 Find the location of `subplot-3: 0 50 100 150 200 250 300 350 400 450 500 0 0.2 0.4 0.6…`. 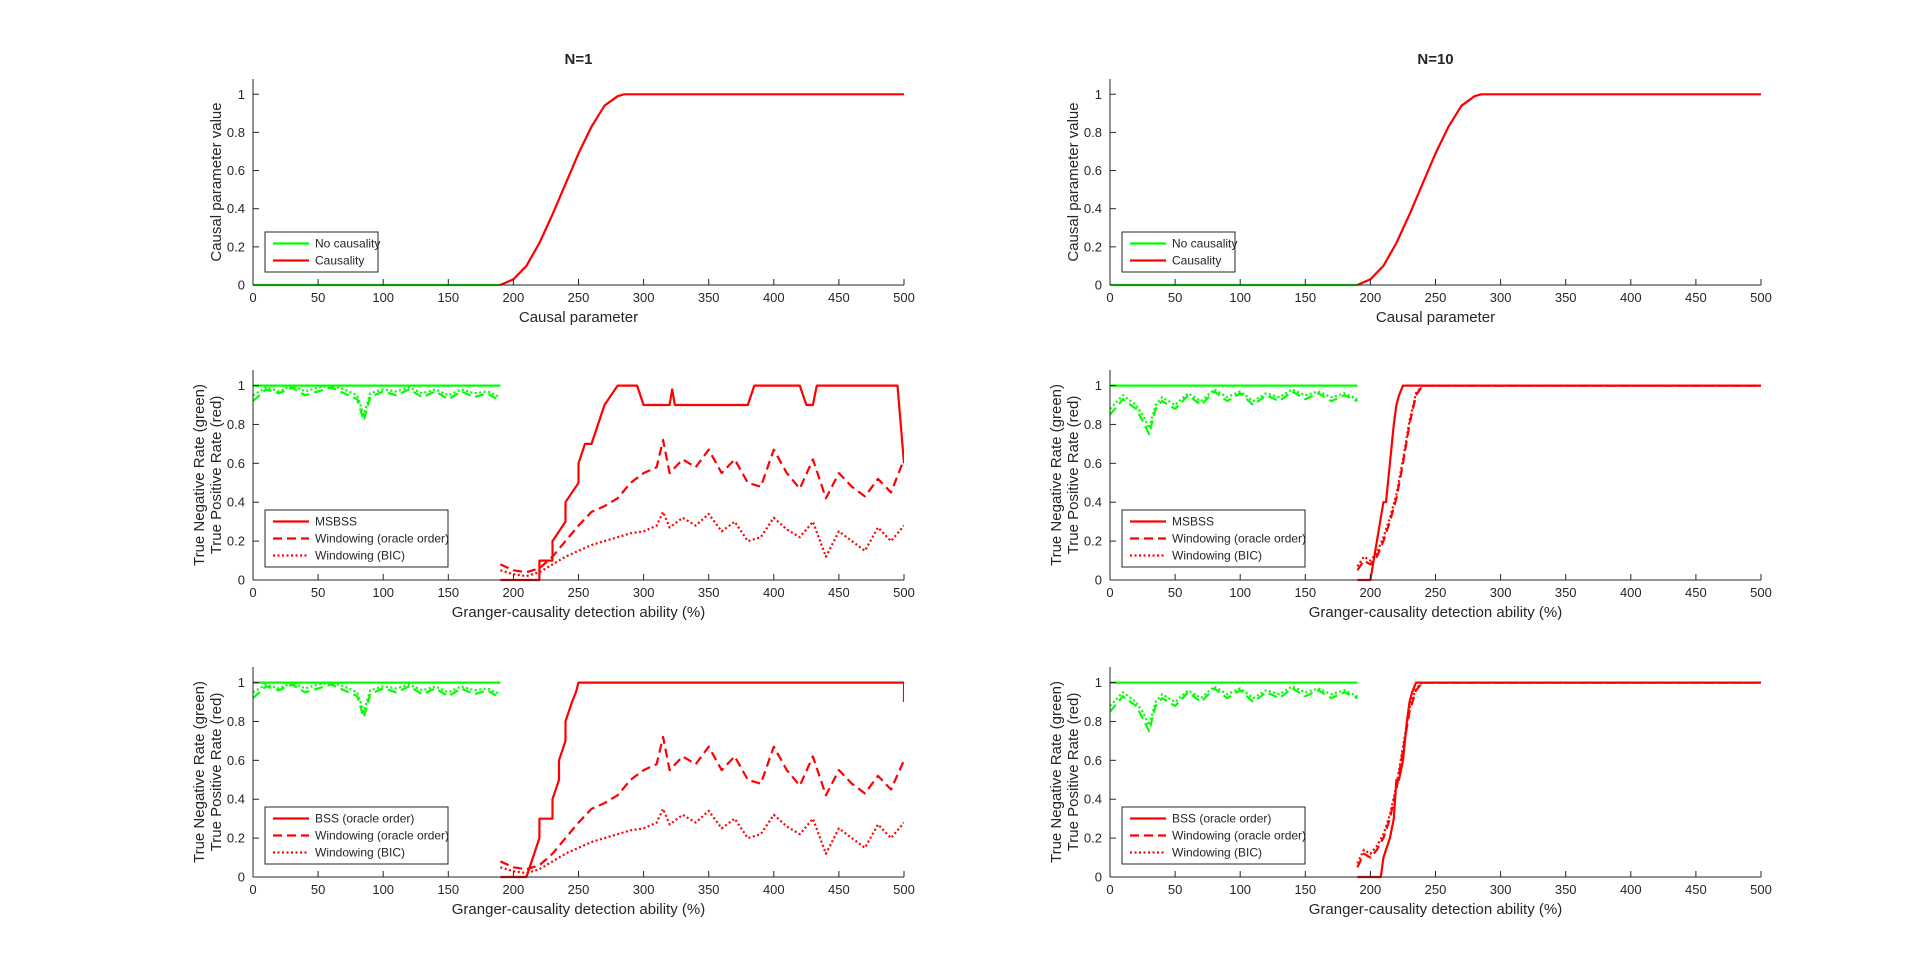

subplot-3: 0 50 100 150 200 250 300 350 400 450 500 0 0.2 0.4 0.6… is located at coordinates (553, 495).